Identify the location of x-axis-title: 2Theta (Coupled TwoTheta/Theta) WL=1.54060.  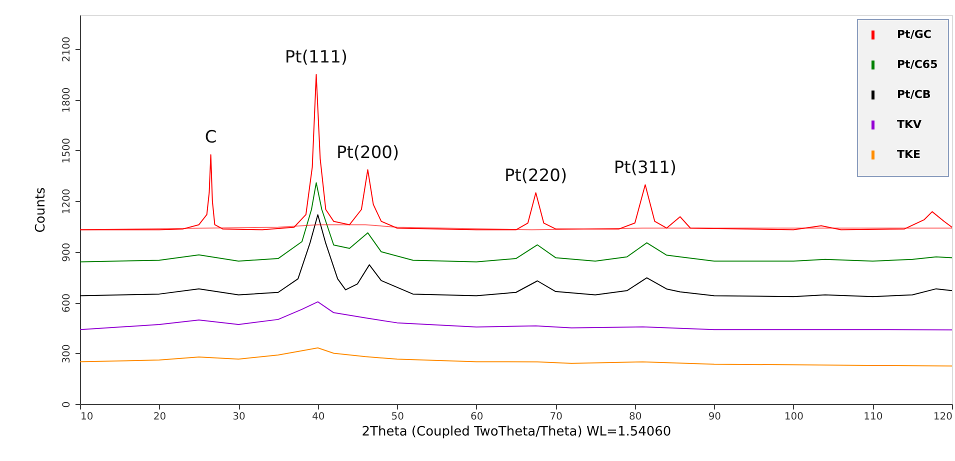
(517, 432).